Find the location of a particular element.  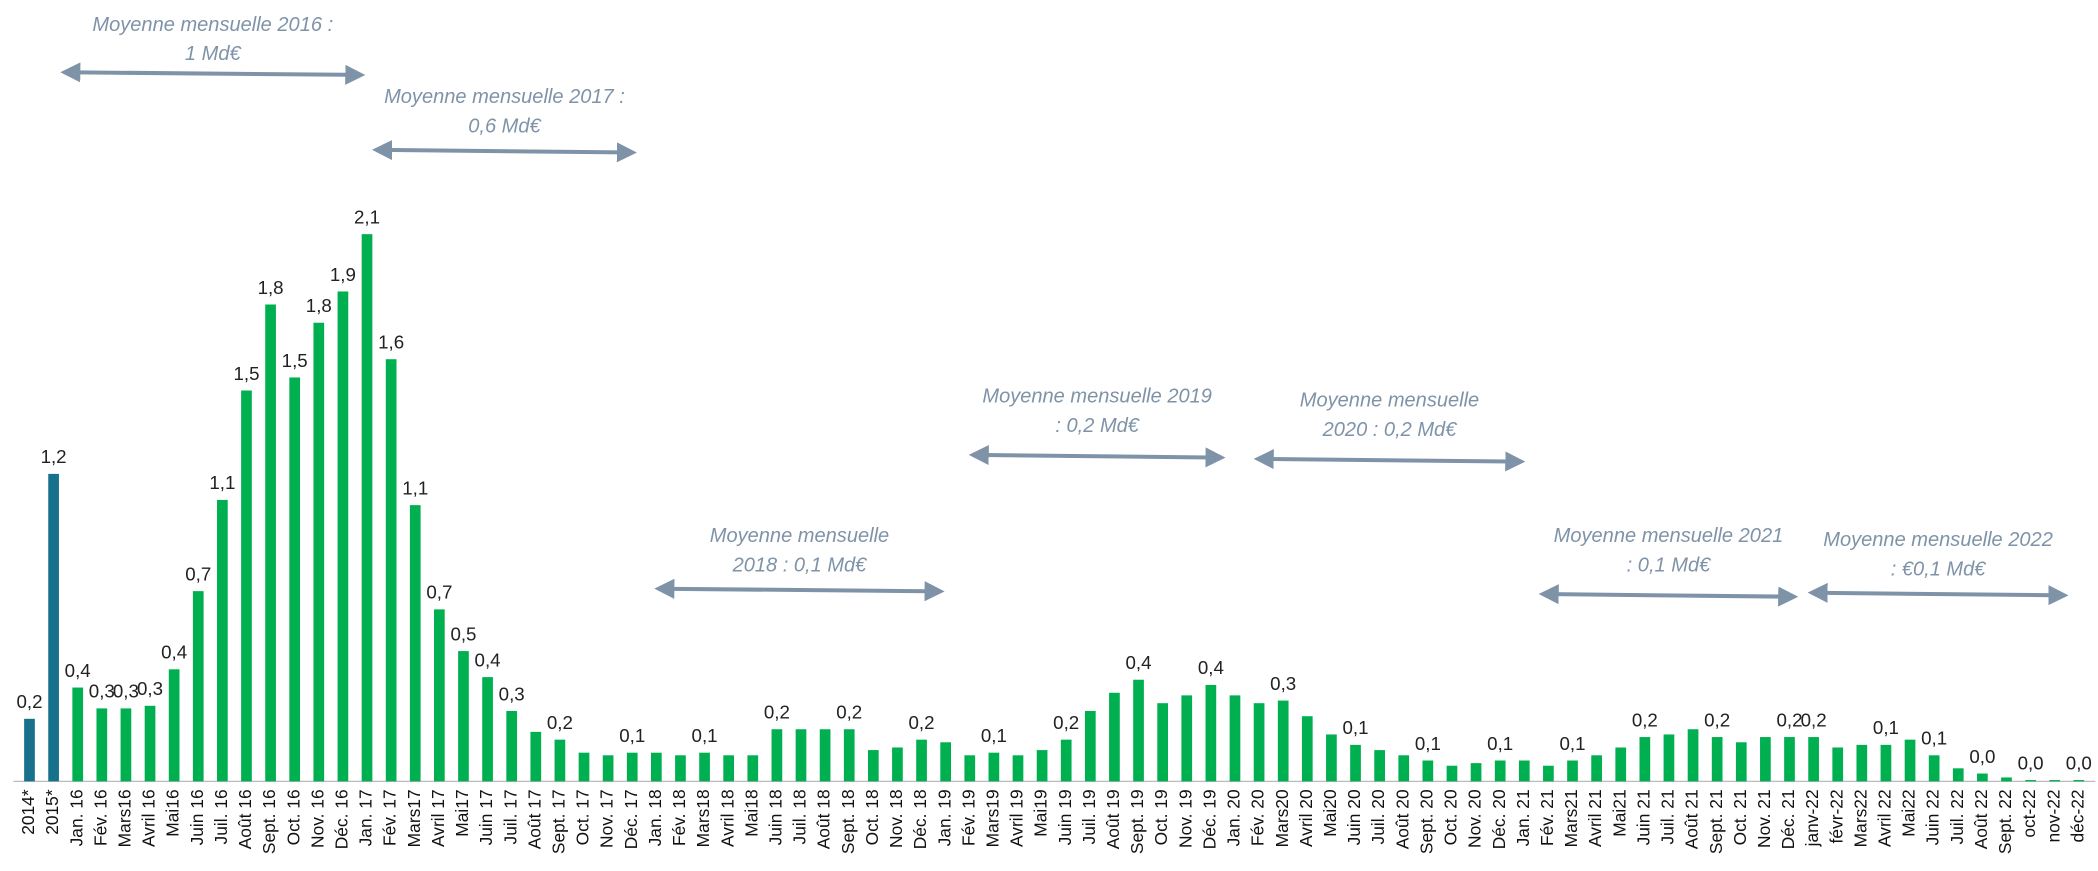

x-tick-label: Juin 21 is located at coordinates (1643, 817).